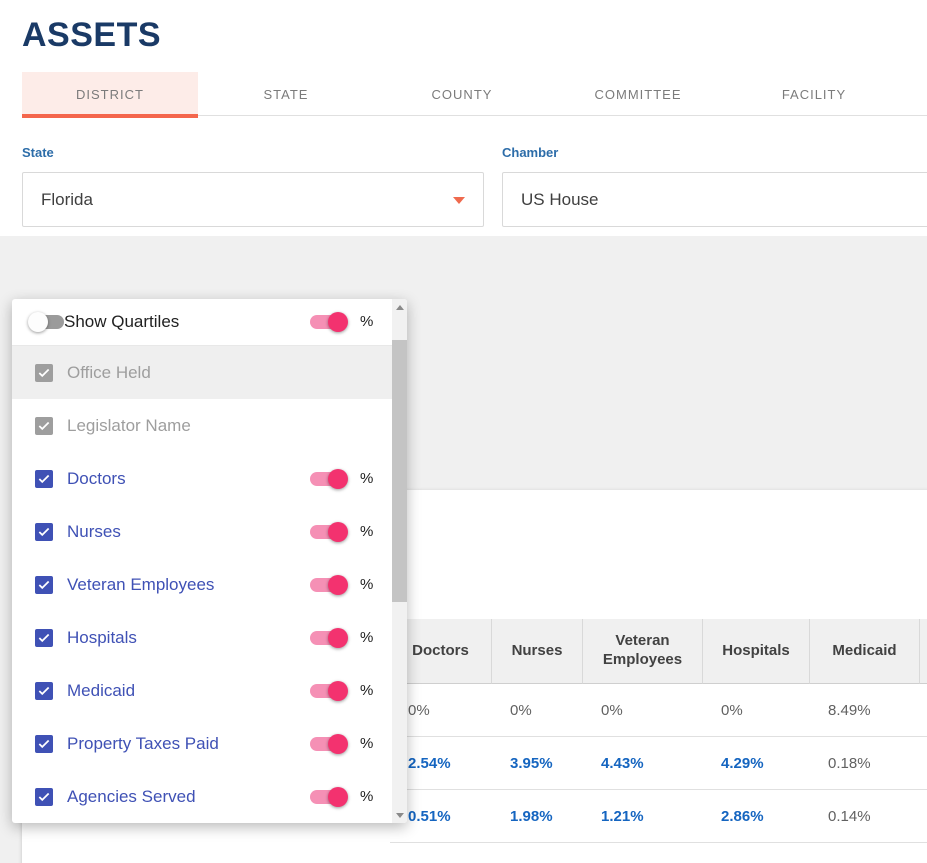 The height and width of the screenshot is (863, 927). Describe the element at coordinates (141, 584) in the screenshot. I see `menu-item-label: Veteran Employees` at that location.